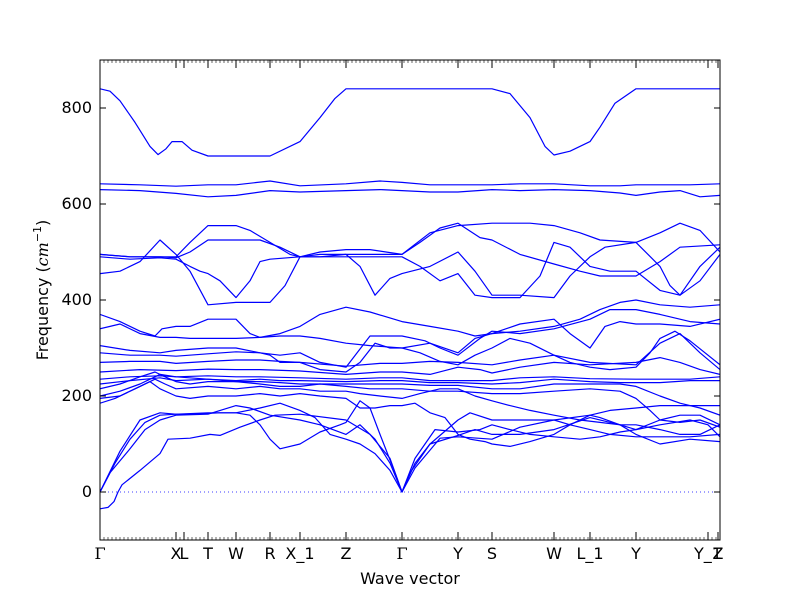  What do you see at coordinates (589, 554) in the screenshot?
I see `x-tick-label-13: L_1` at bounding box center [589, 554].